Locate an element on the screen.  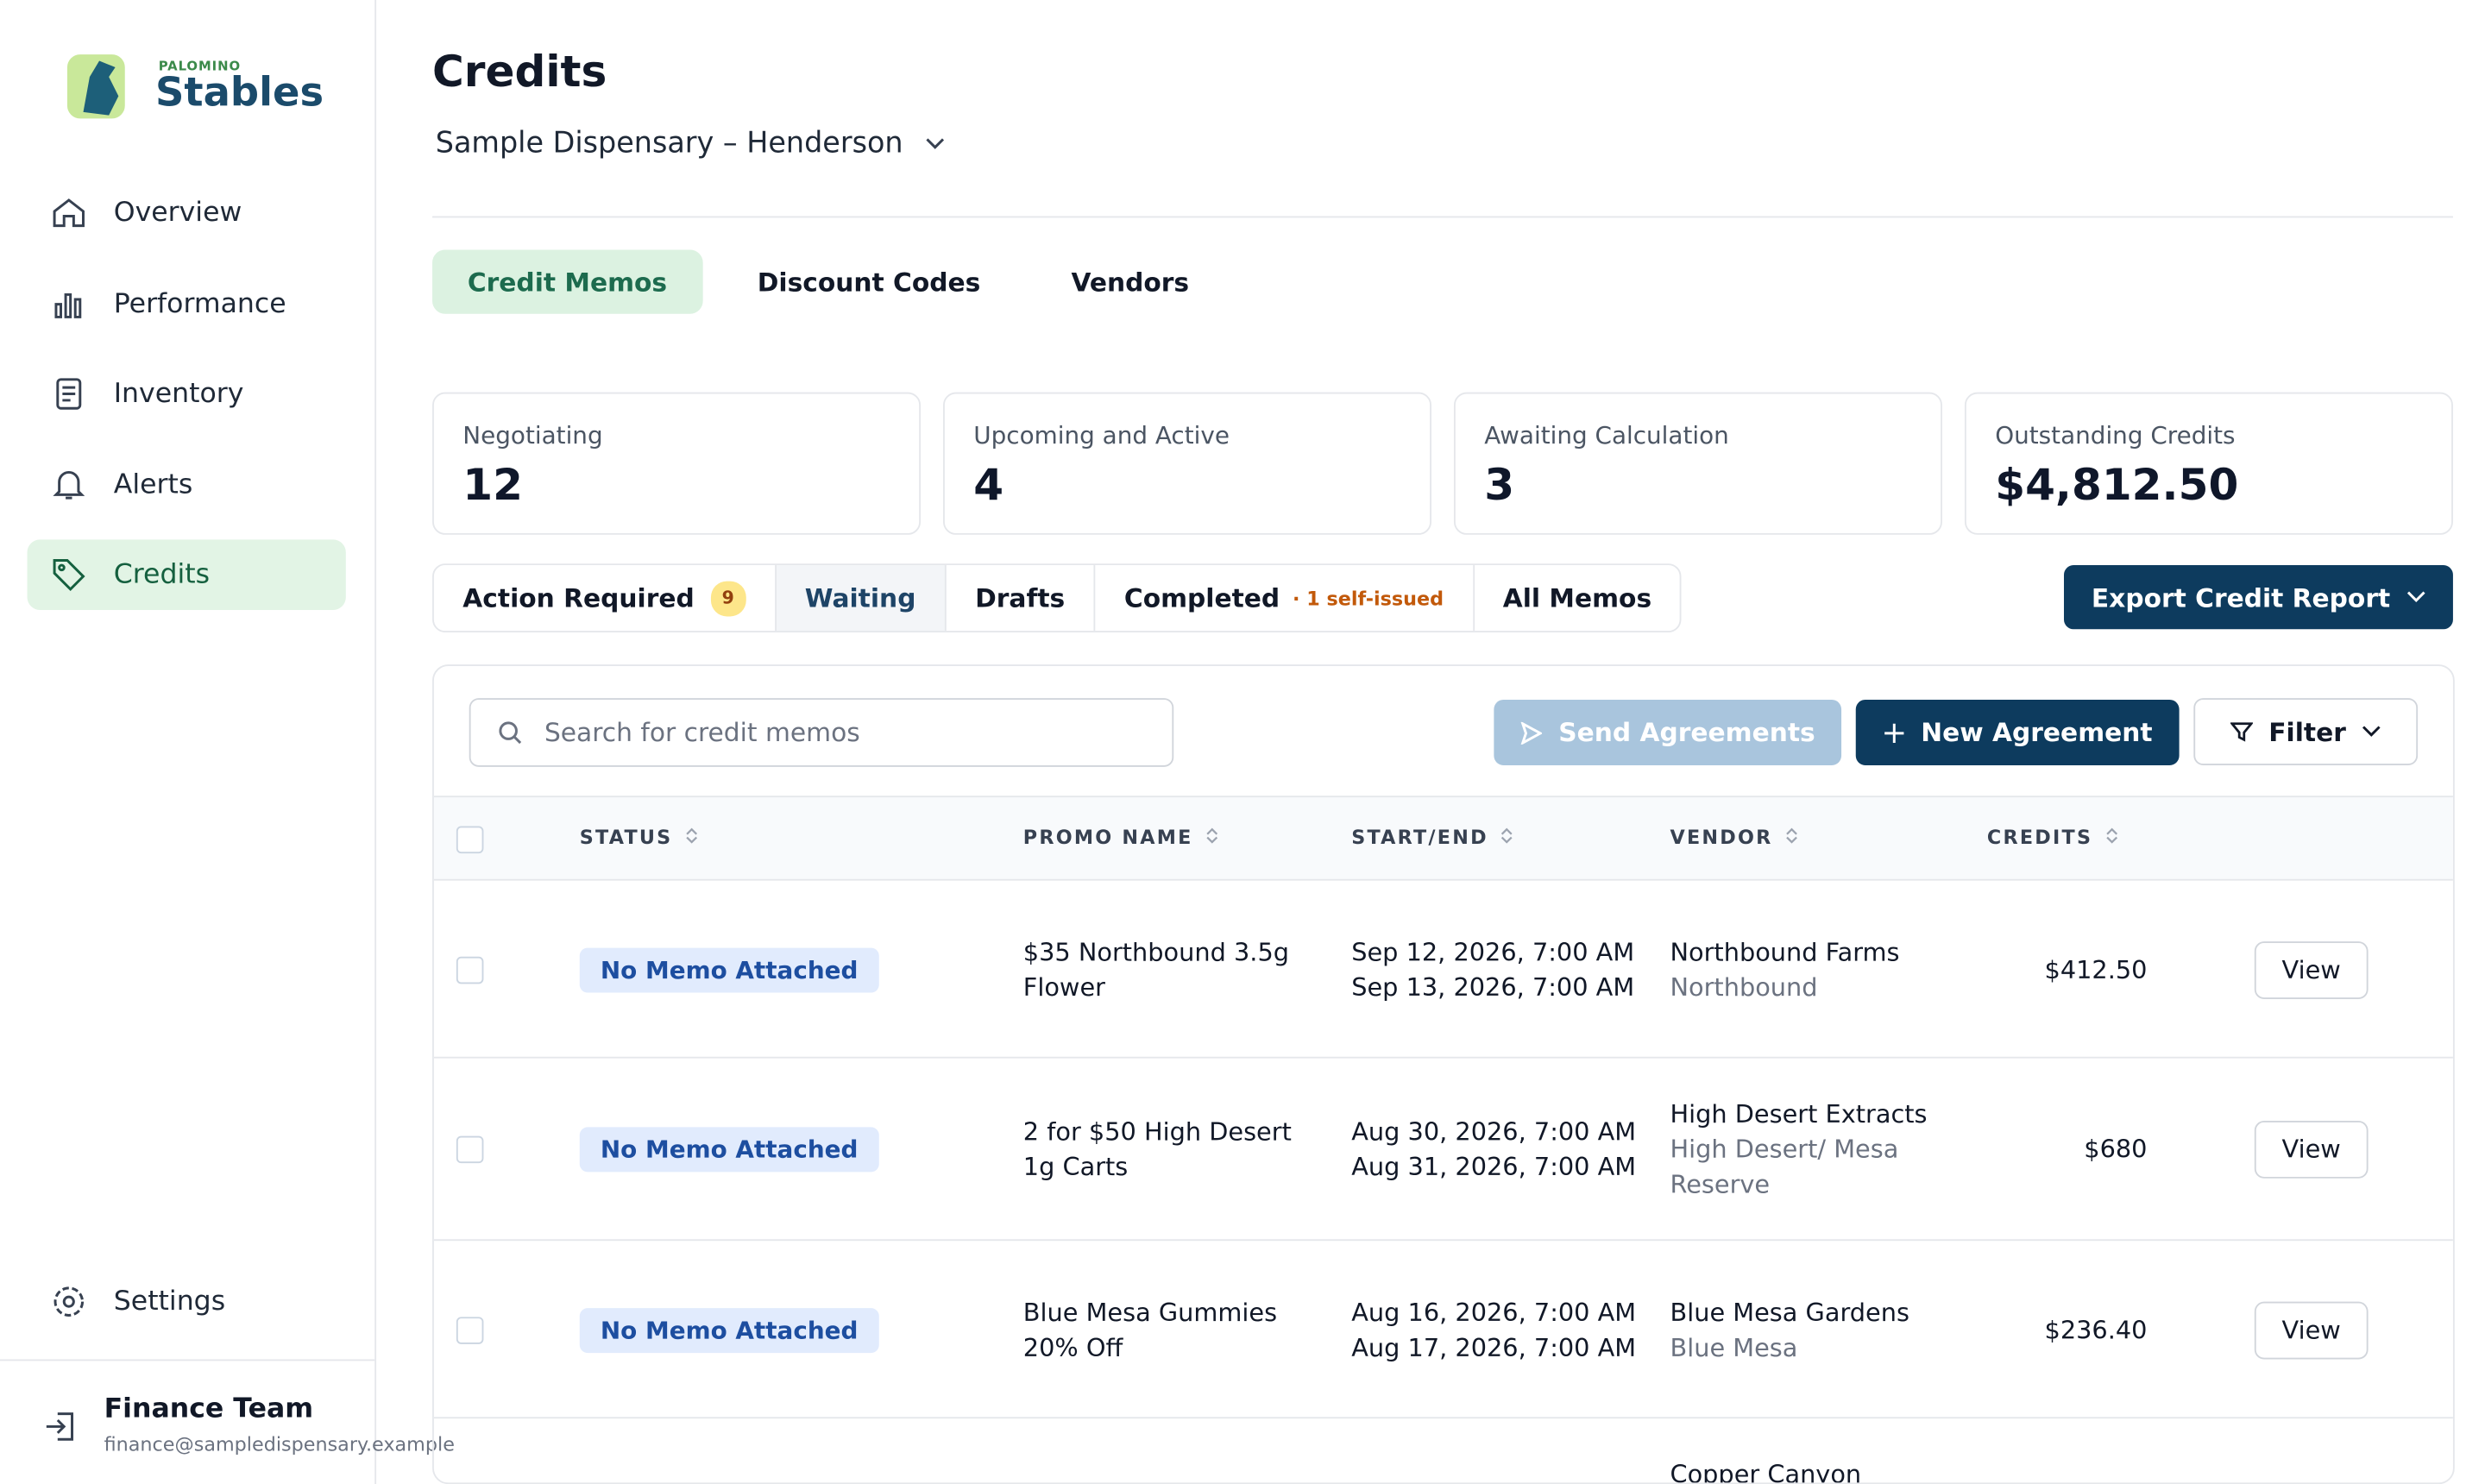
filter-label: All Memos is located at coordinates (1577, 597).